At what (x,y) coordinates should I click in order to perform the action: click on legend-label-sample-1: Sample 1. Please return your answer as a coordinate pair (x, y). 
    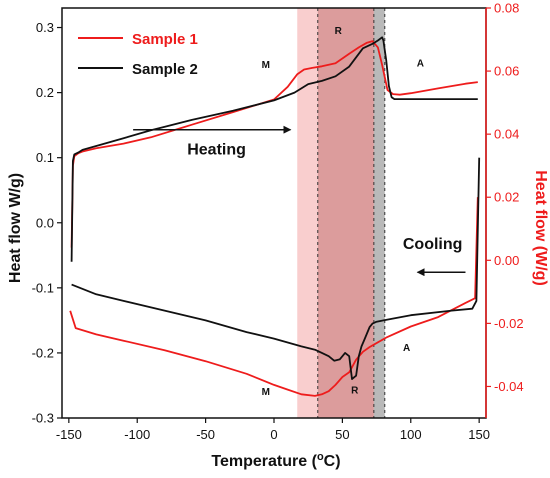
    Looking at the image, I should click on (165, 39).